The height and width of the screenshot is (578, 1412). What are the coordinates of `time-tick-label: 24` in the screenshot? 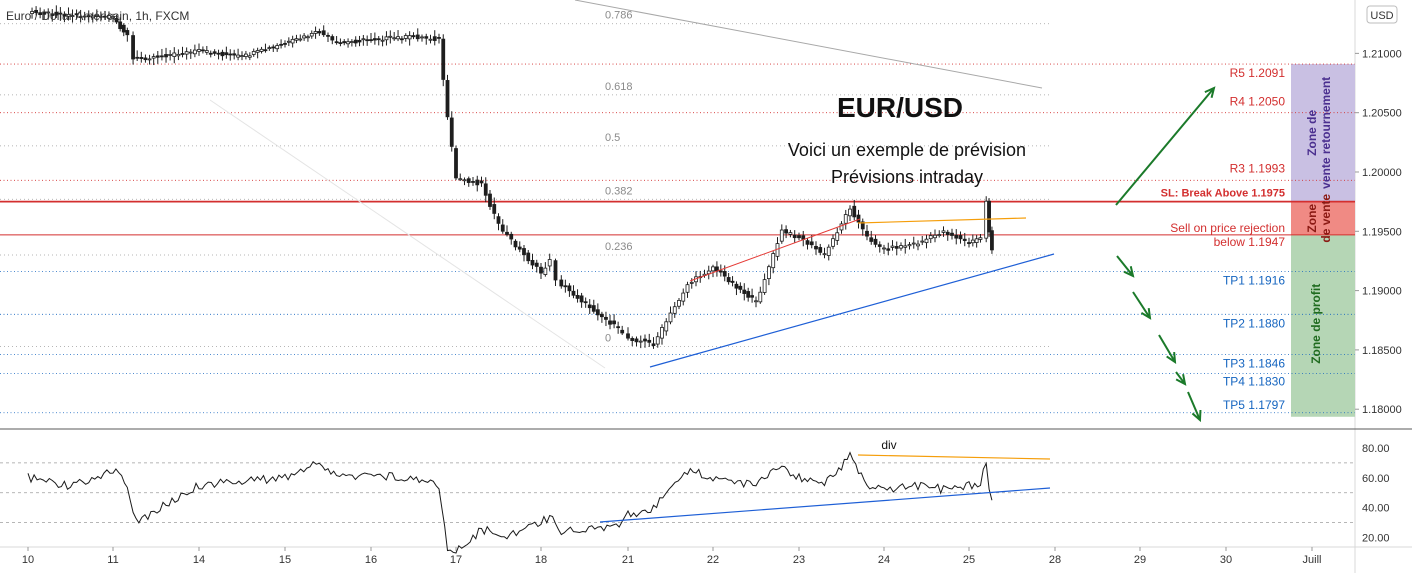 It's located at (884, 560).